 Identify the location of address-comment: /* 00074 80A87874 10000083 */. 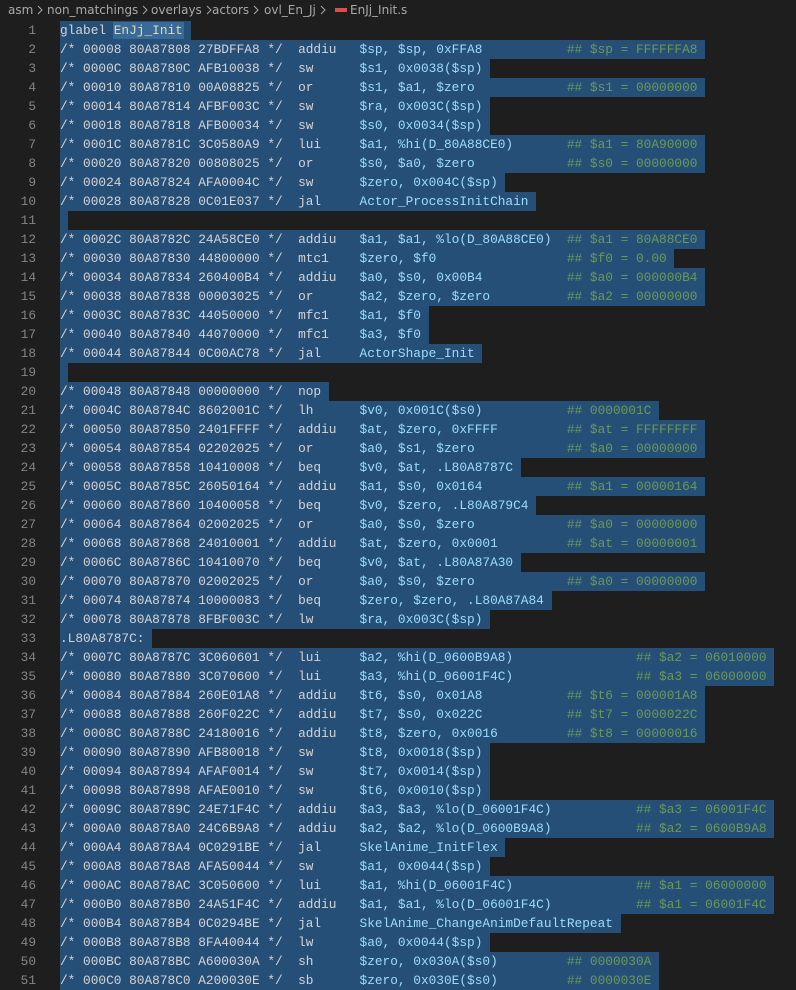
(171, 600).